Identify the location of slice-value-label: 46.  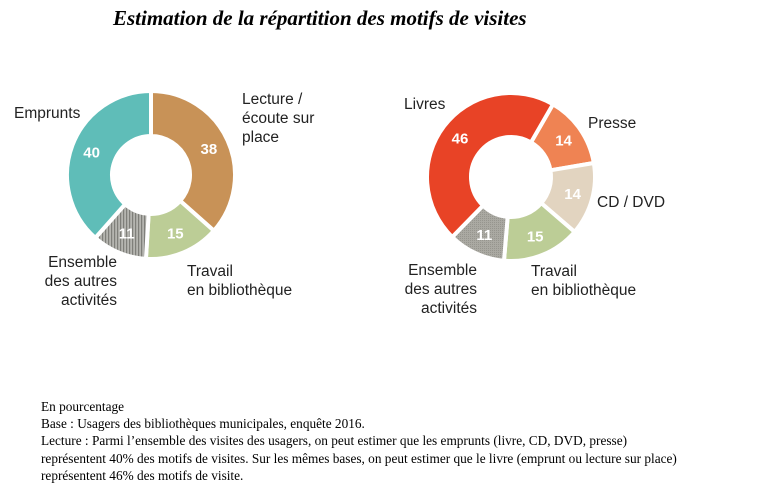
(460, 138).